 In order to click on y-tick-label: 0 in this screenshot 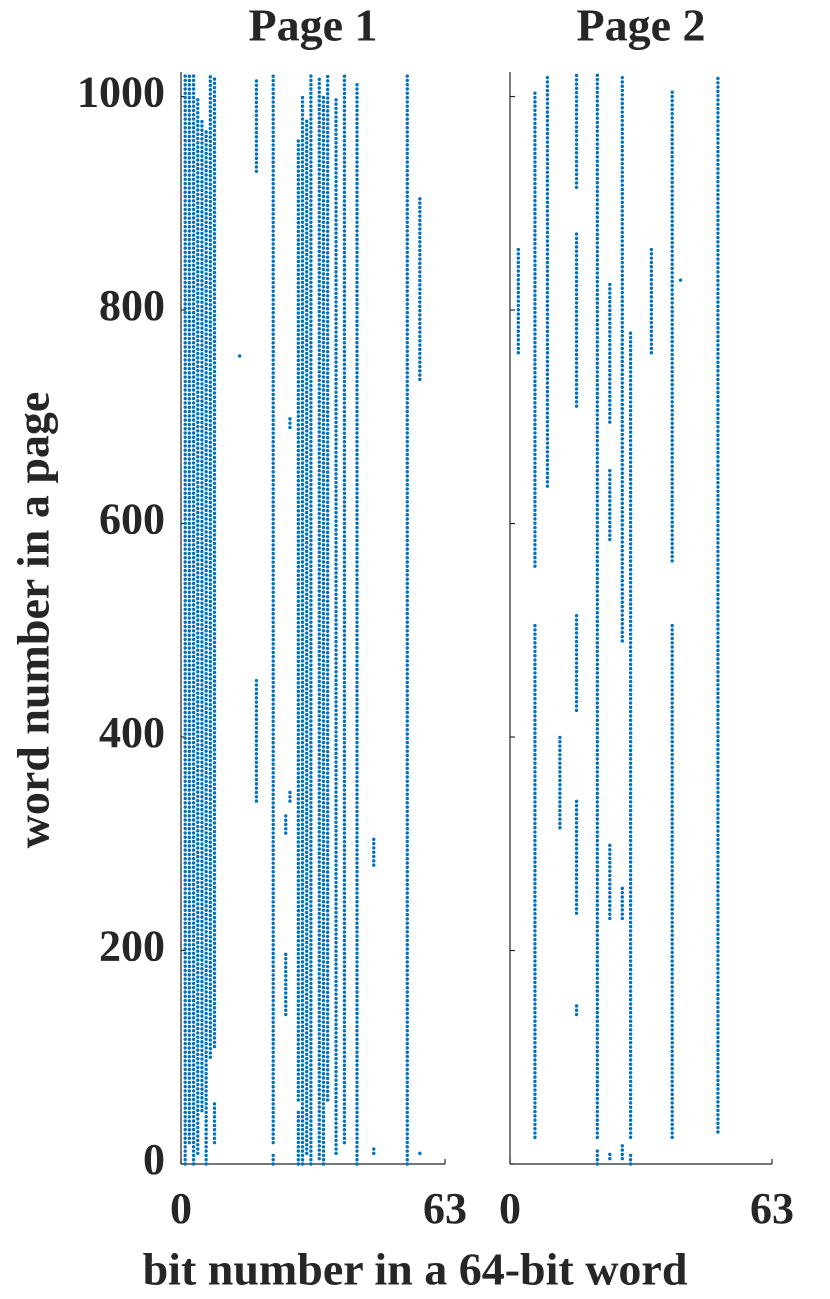, I will do `click(154, 1159)`.